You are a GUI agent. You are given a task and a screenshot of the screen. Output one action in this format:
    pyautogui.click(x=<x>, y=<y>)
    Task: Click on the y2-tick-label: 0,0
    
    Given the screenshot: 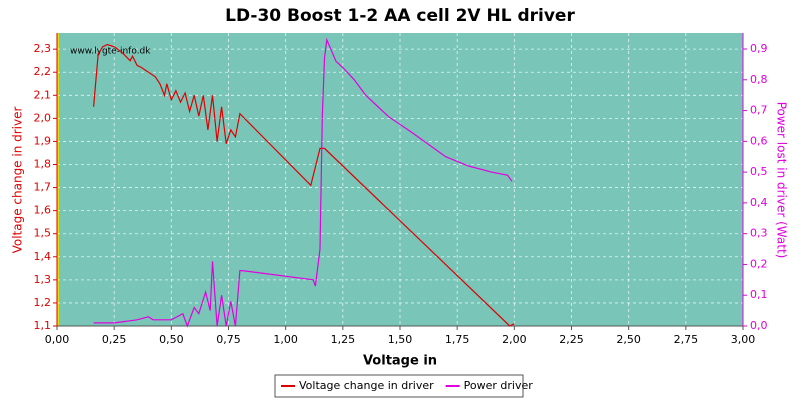 What is the action you would take?
    pyautogui.click(x=759, y=325)
    